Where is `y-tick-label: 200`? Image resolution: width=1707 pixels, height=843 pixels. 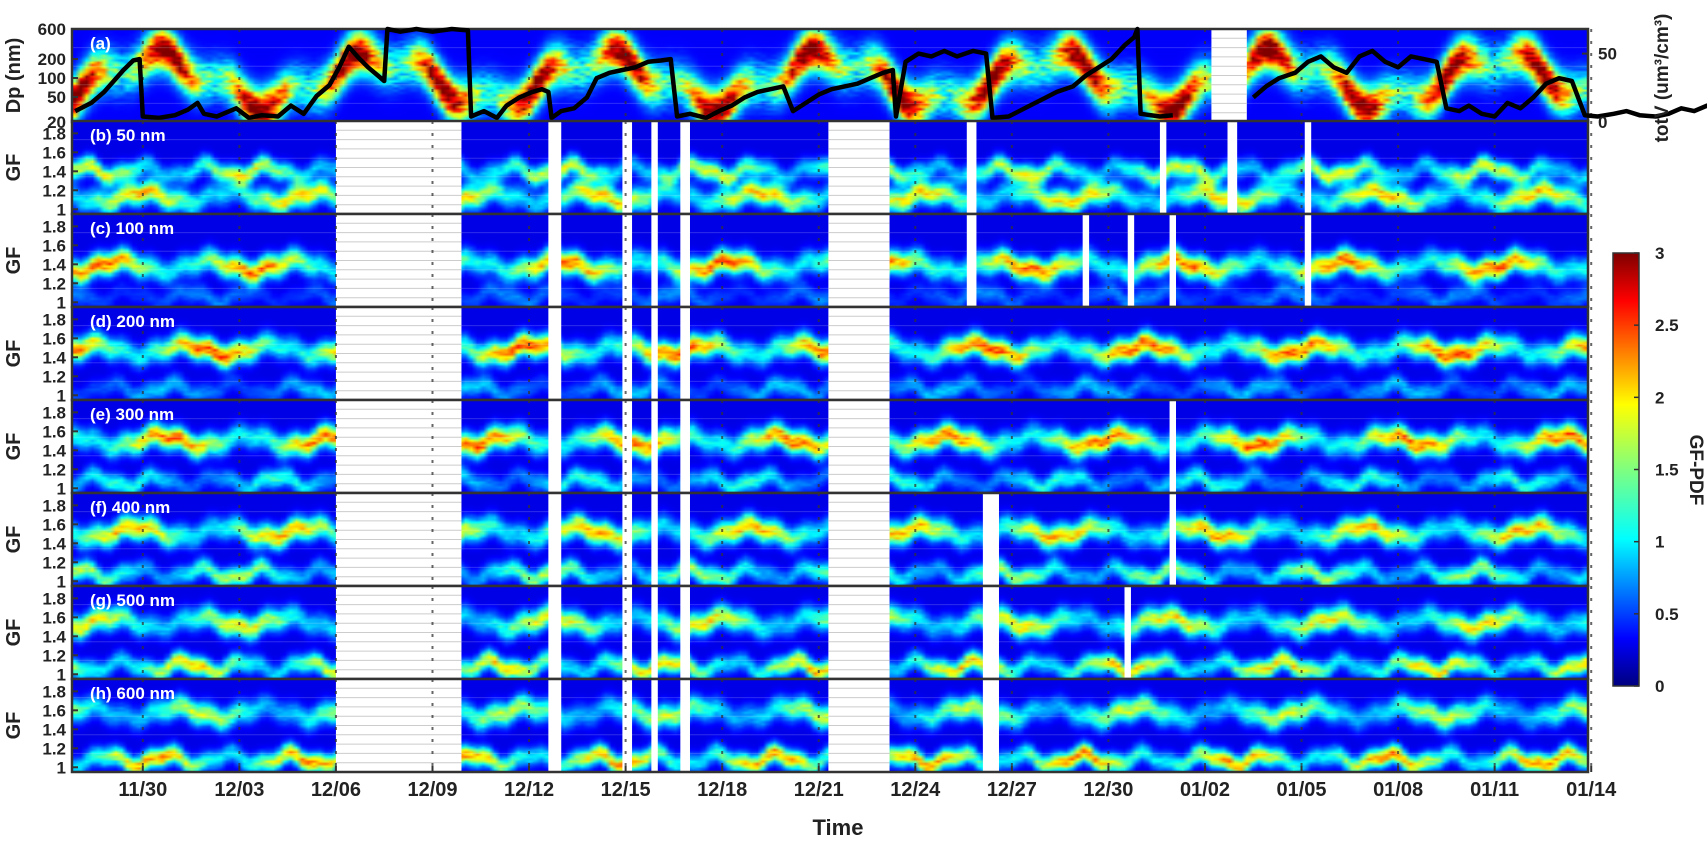 y-tick-label: 200 is located at coordinates (52, 59).